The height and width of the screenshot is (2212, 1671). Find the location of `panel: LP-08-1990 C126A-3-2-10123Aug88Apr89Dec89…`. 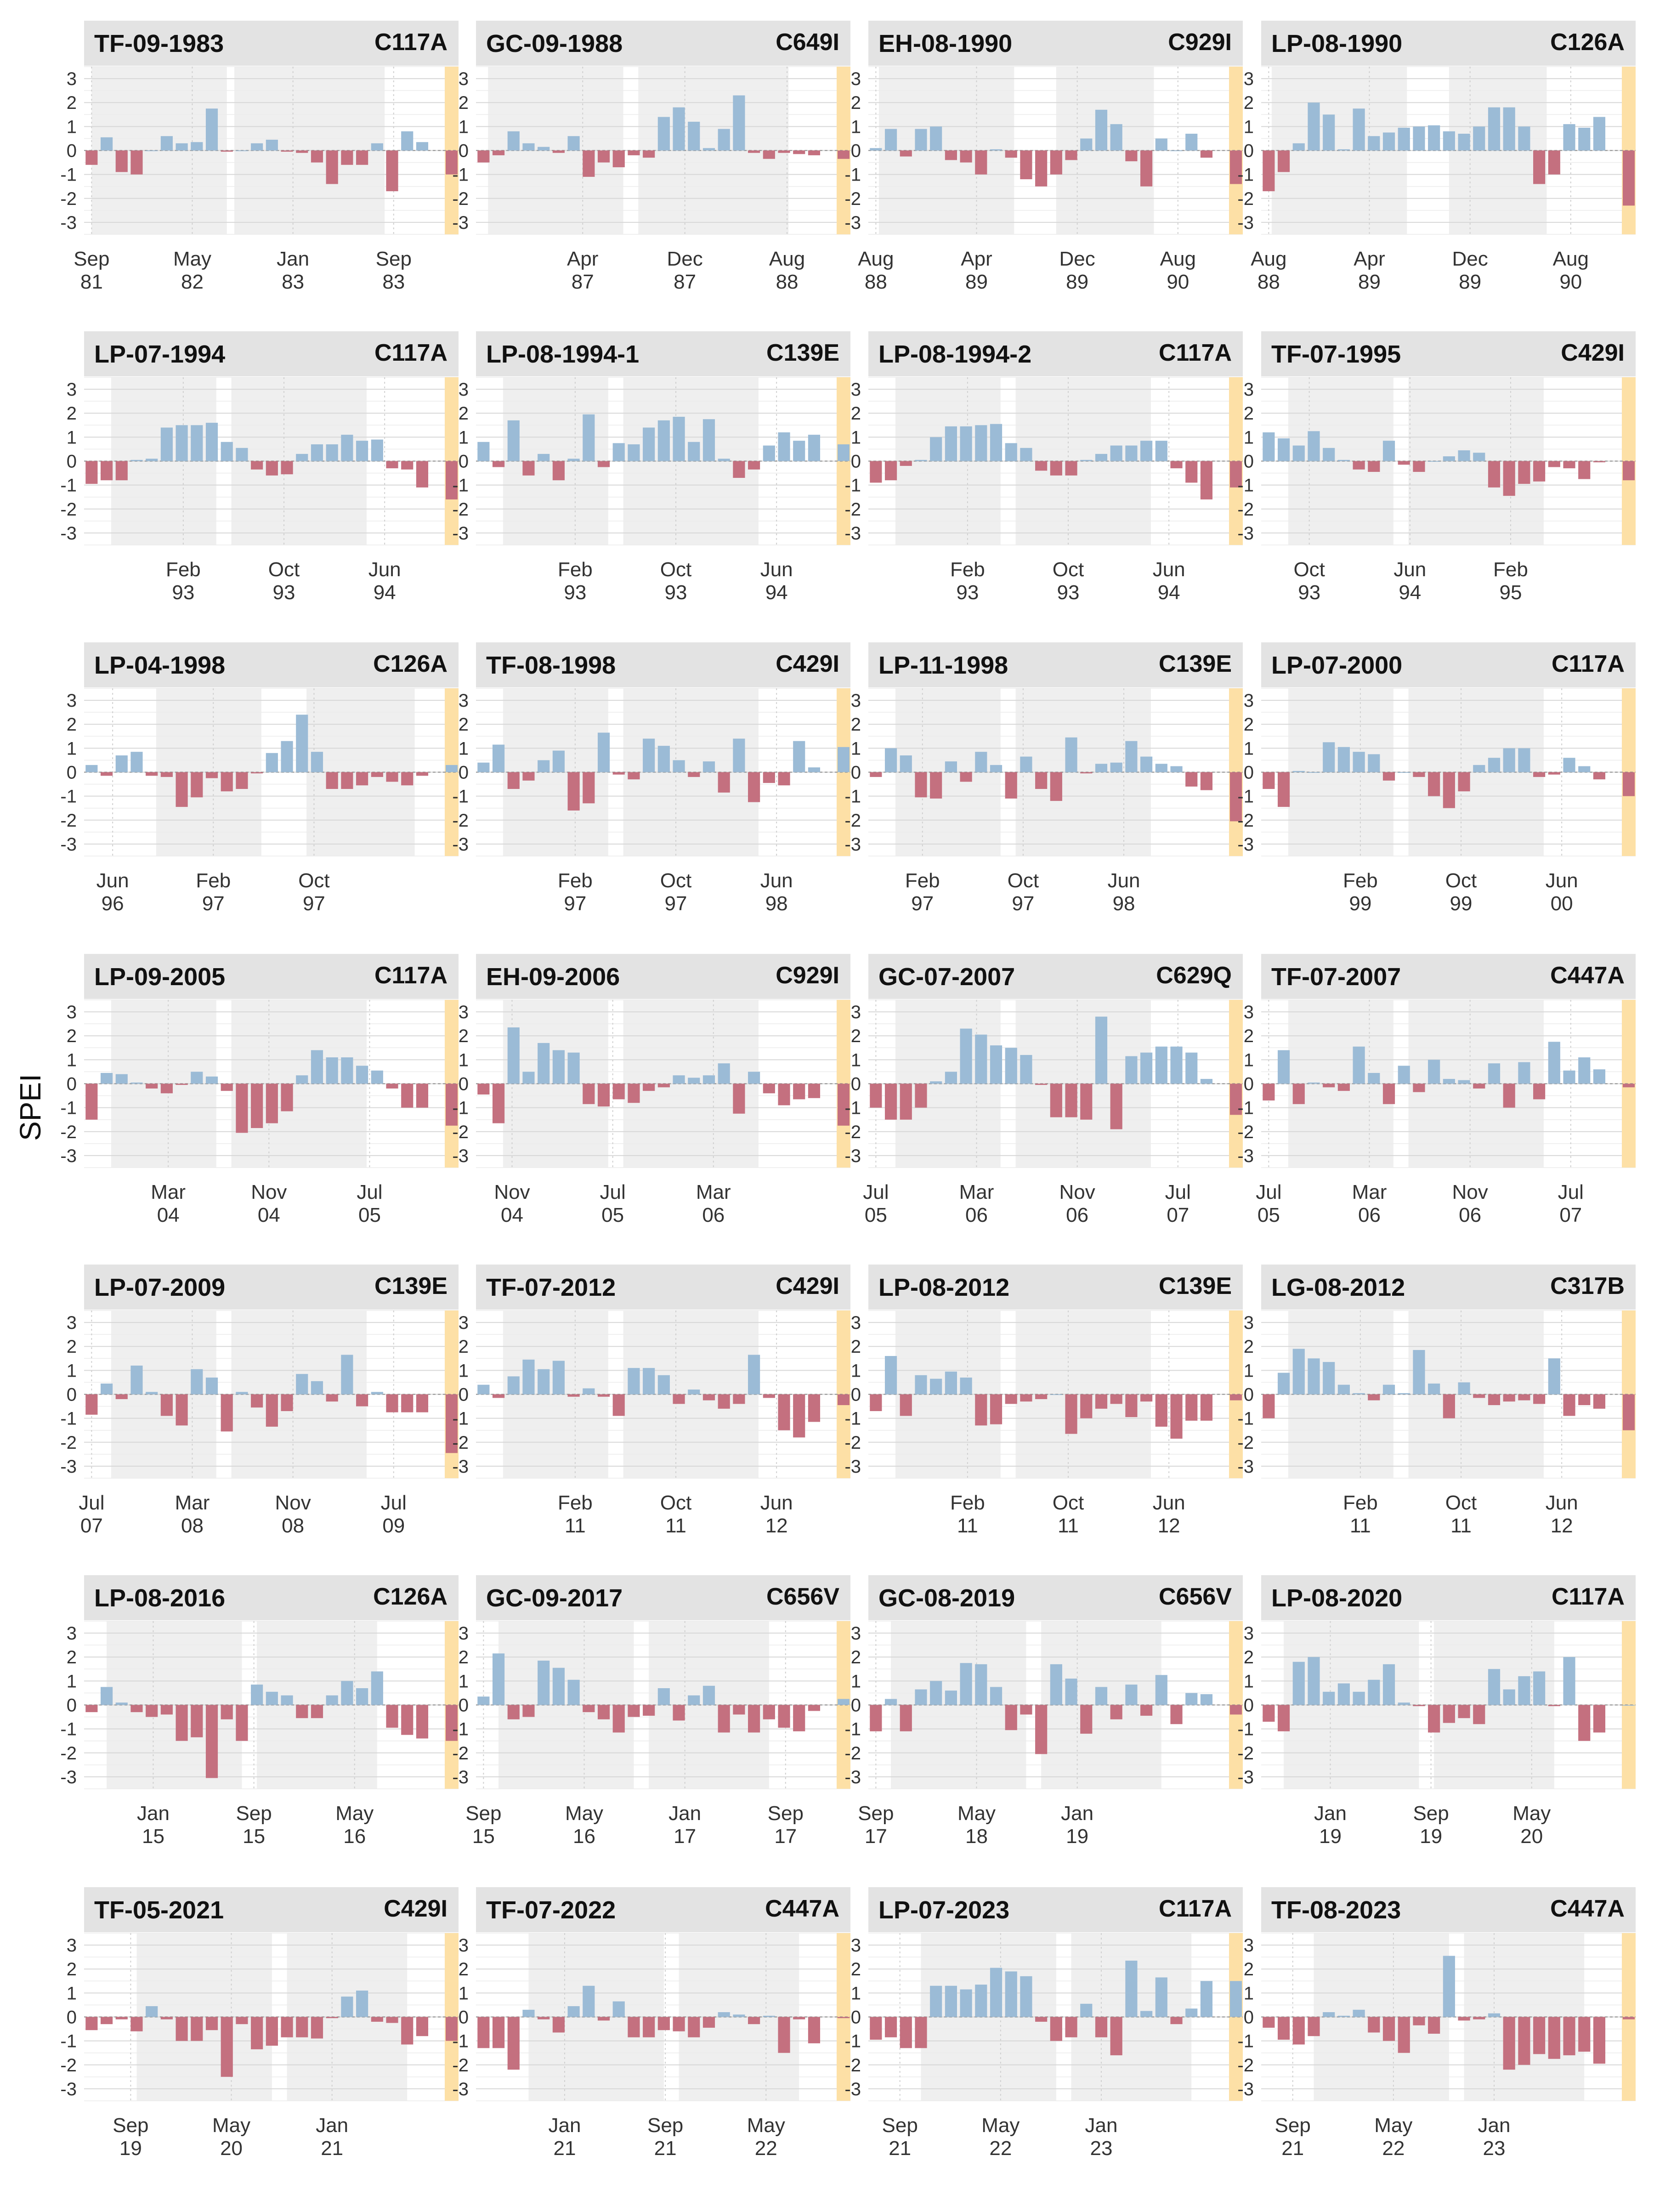

panel: LP-08-1990 C126A-3-2-10123Aug88Apr89Dec89… is located at coordinates (1436, 157).